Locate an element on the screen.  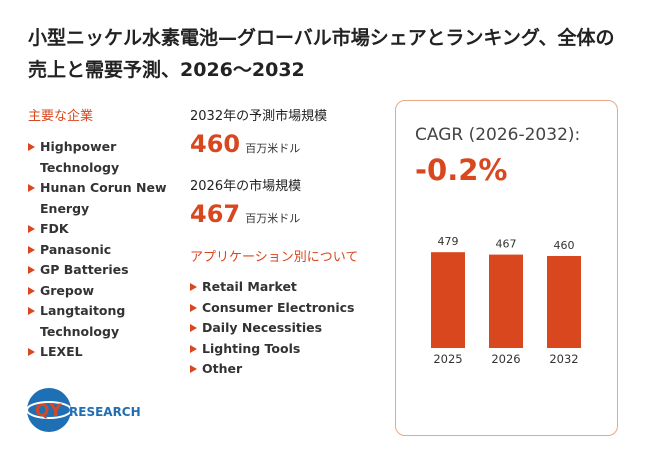
list-item: Langtaitong Technology is located at coordinates (103, 321).